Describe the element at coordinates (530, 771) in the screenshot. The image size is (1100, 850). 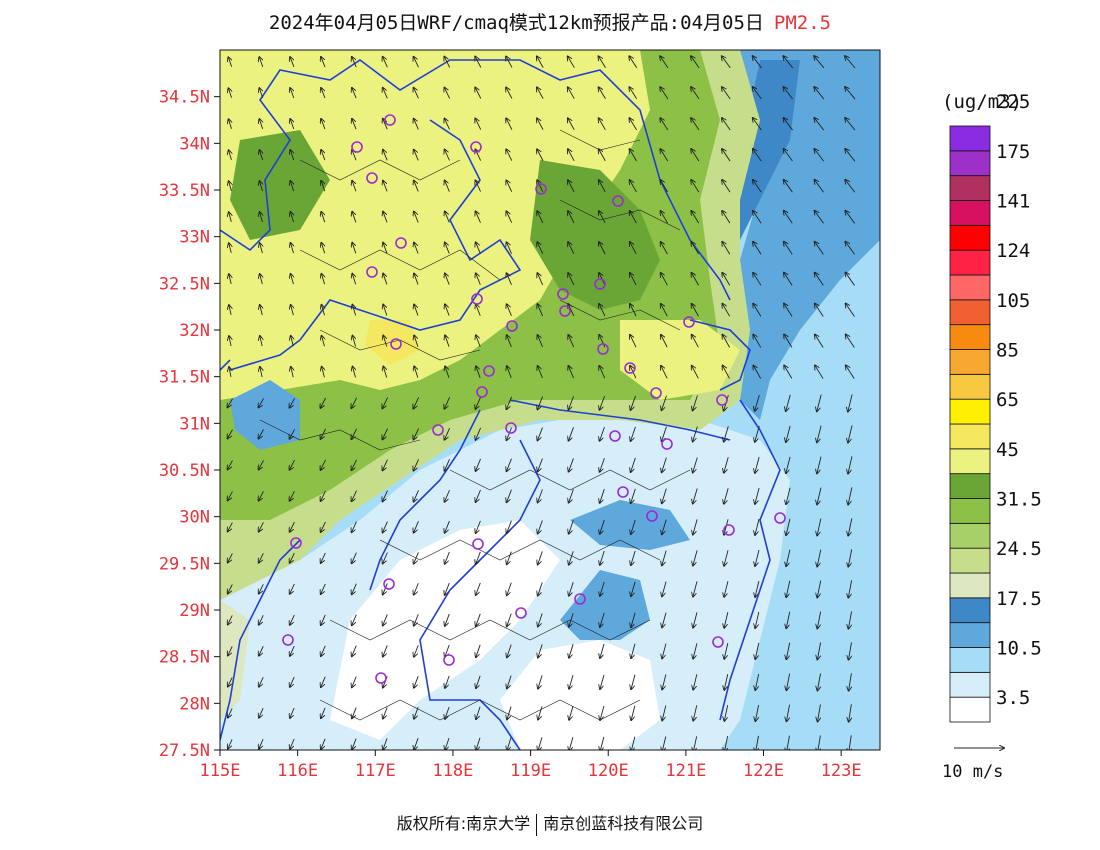
I see `lon-tick-label: 119E` at that location.